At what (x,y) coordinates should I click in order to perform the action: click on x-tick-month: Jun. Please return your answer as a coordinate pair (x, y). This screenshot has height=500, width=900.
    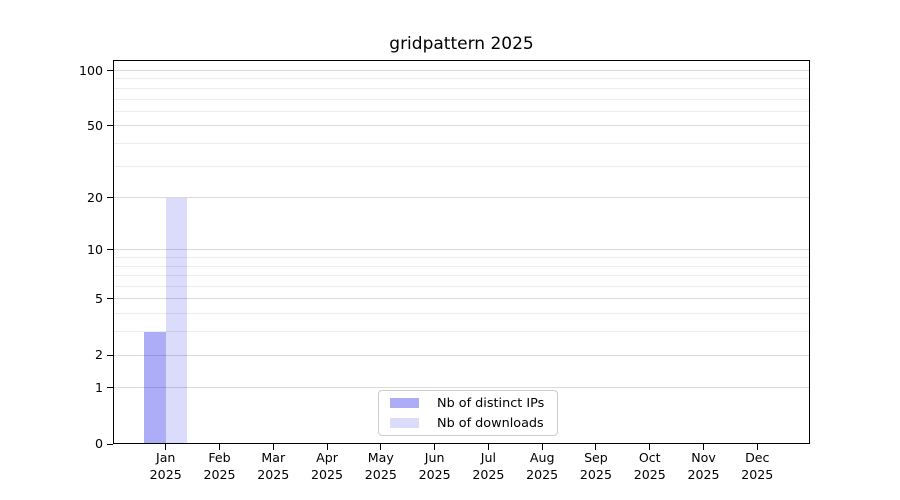
    Looking at the image, I should click on (434, 457).